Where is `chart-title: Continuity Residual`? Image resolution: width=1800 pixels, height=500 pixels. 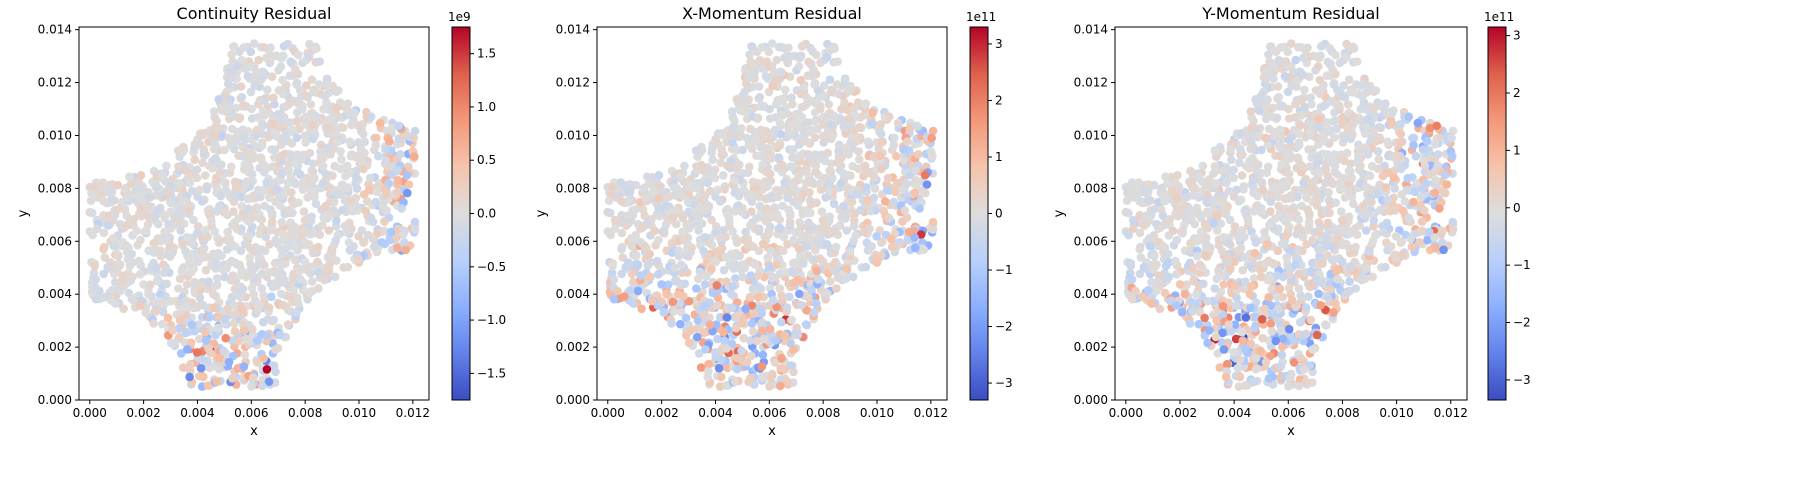
chart-title: Continuity Residual is located at coordinates (254, 13).